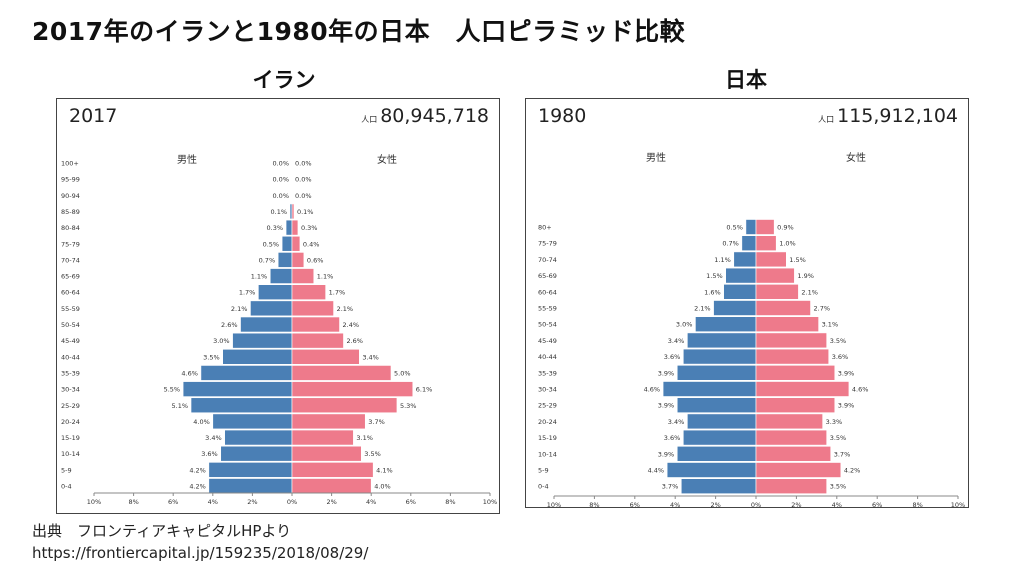 The image size is (1024, 576). Describe the element at coordinates (172, 390) in the screenshot. I see `iran-value-male: 5.5%` at that location.